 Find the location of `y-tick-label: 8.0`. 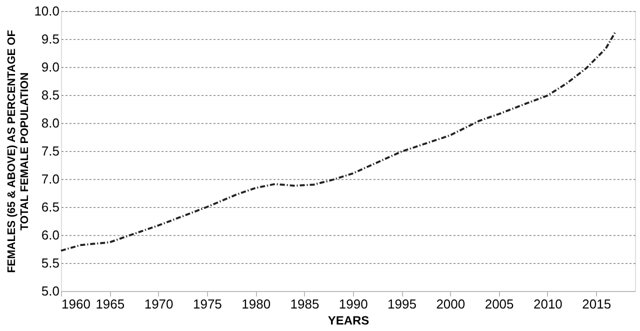

y-tick-label: 8.0 is located at coordinates (50, 123).